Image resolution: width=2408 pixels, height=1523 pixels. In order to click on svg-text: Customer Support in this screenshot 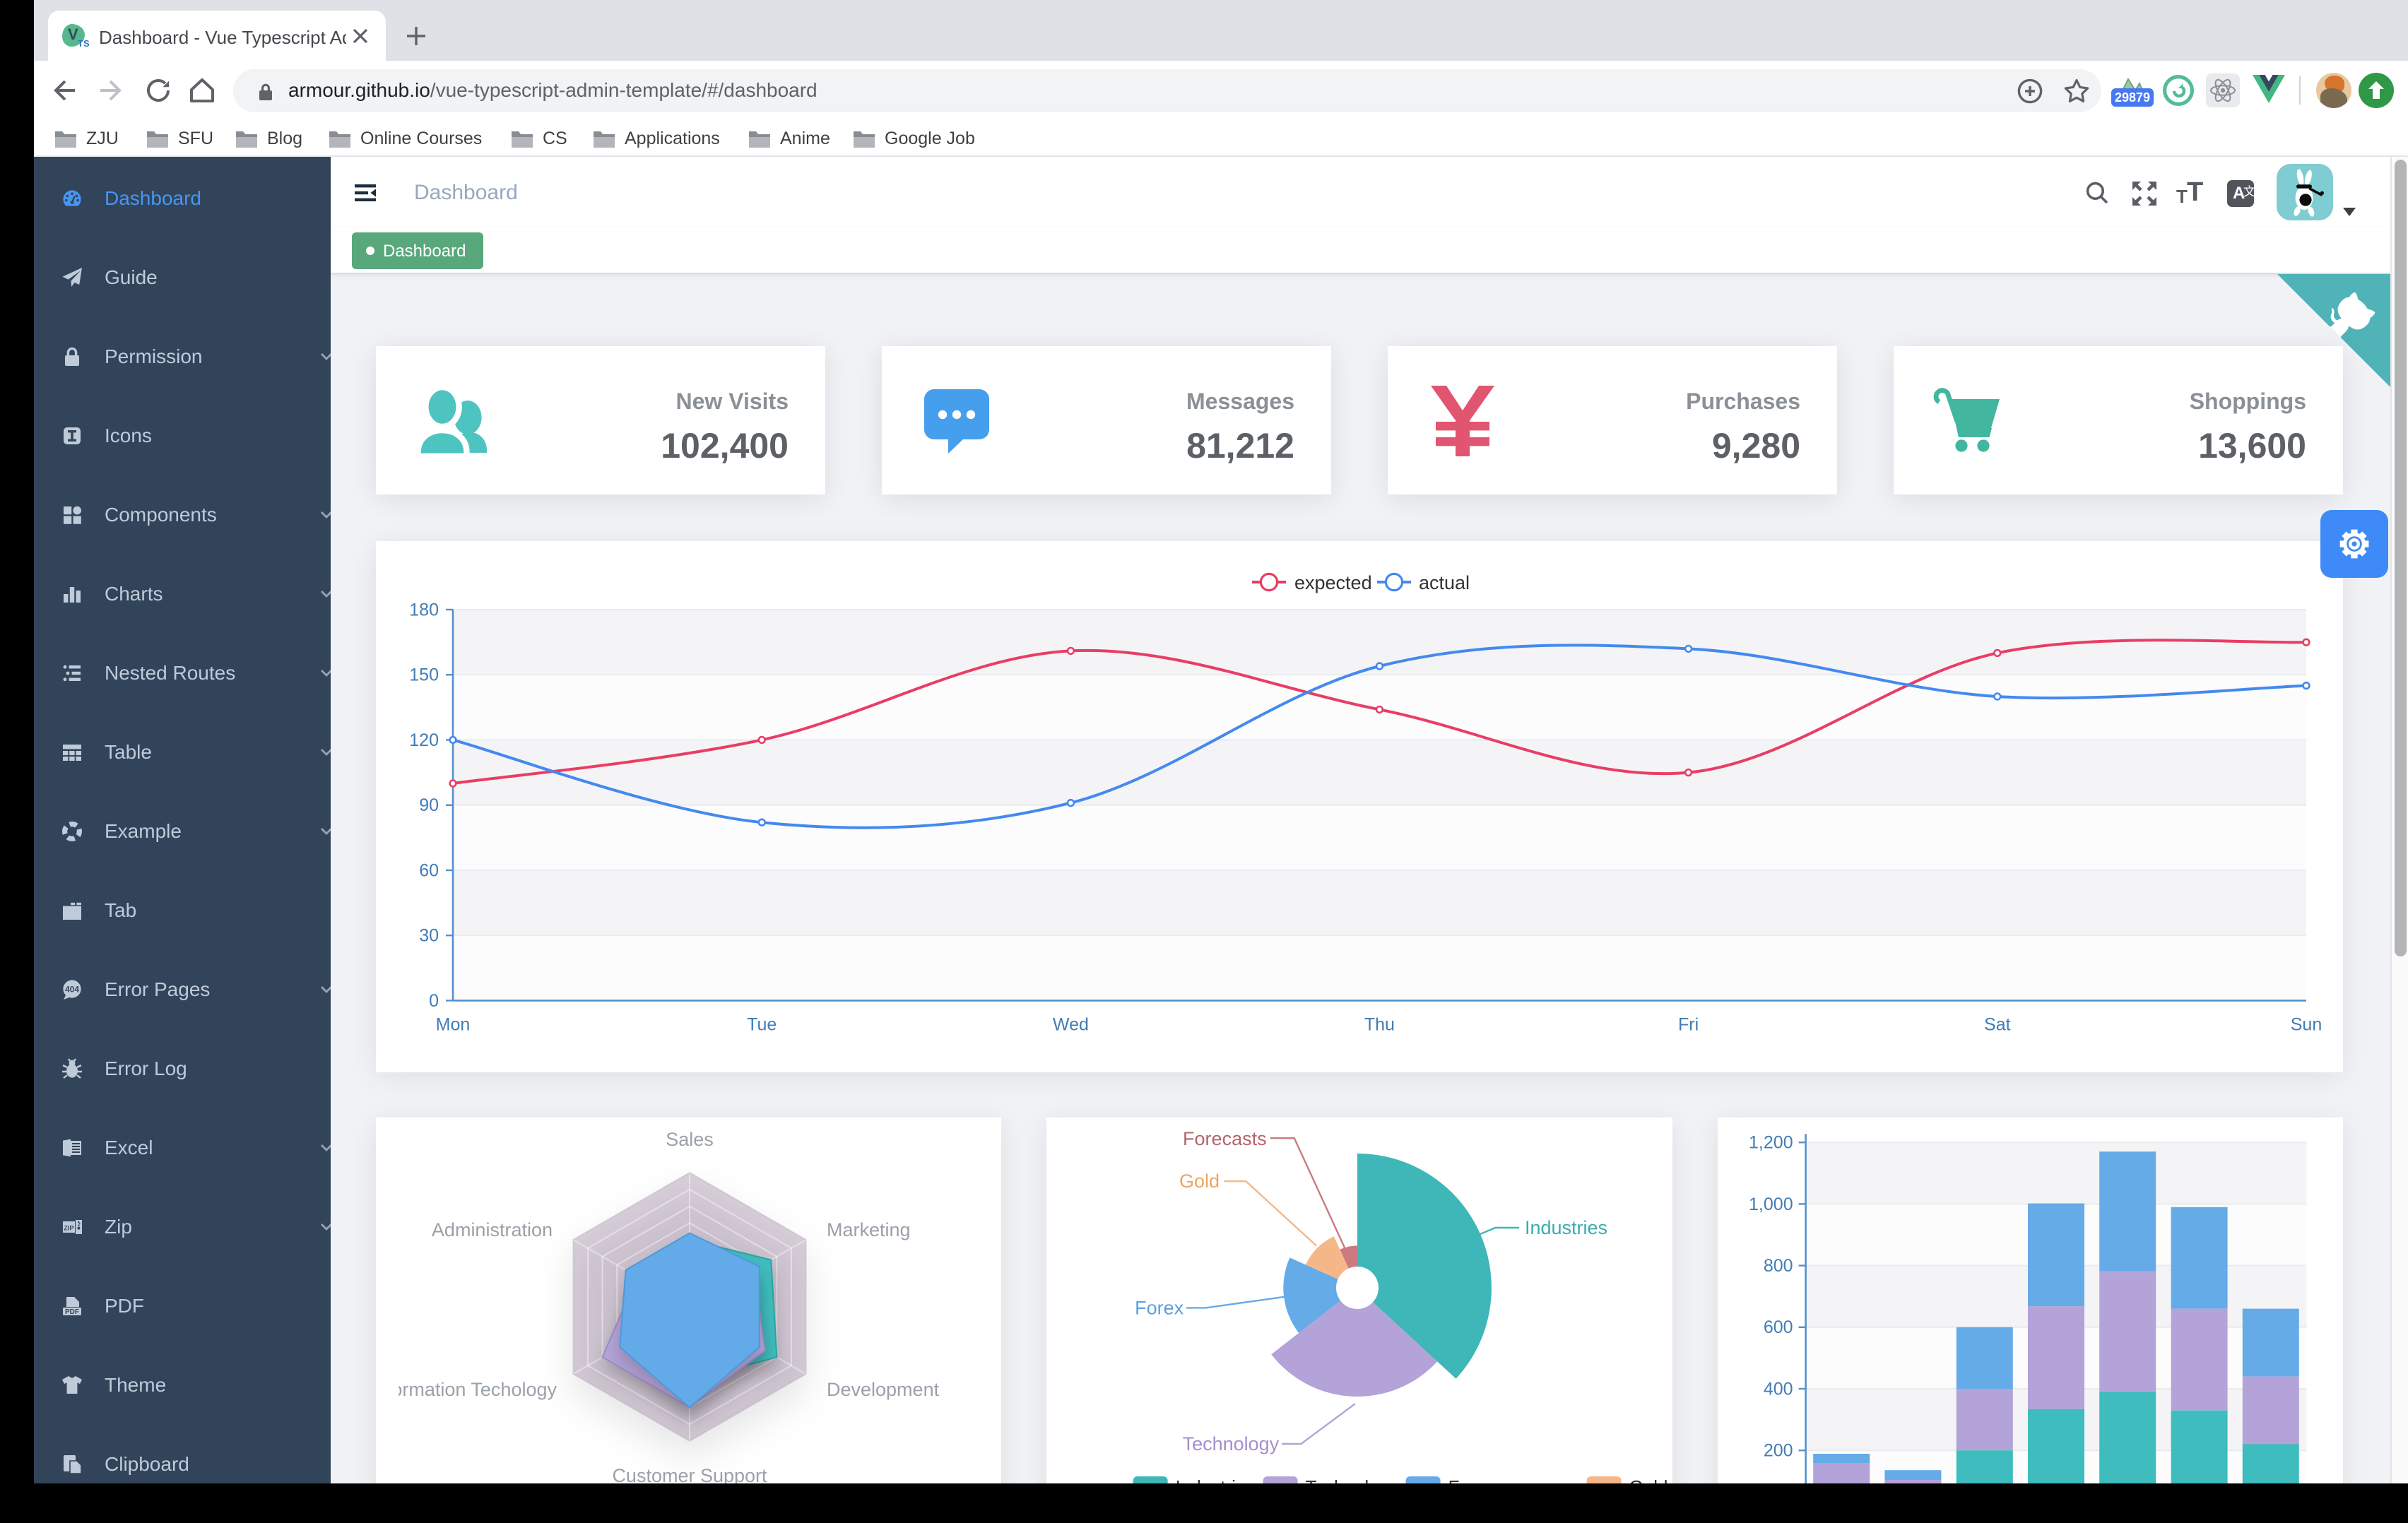, I will do `click(689, 1474)`.